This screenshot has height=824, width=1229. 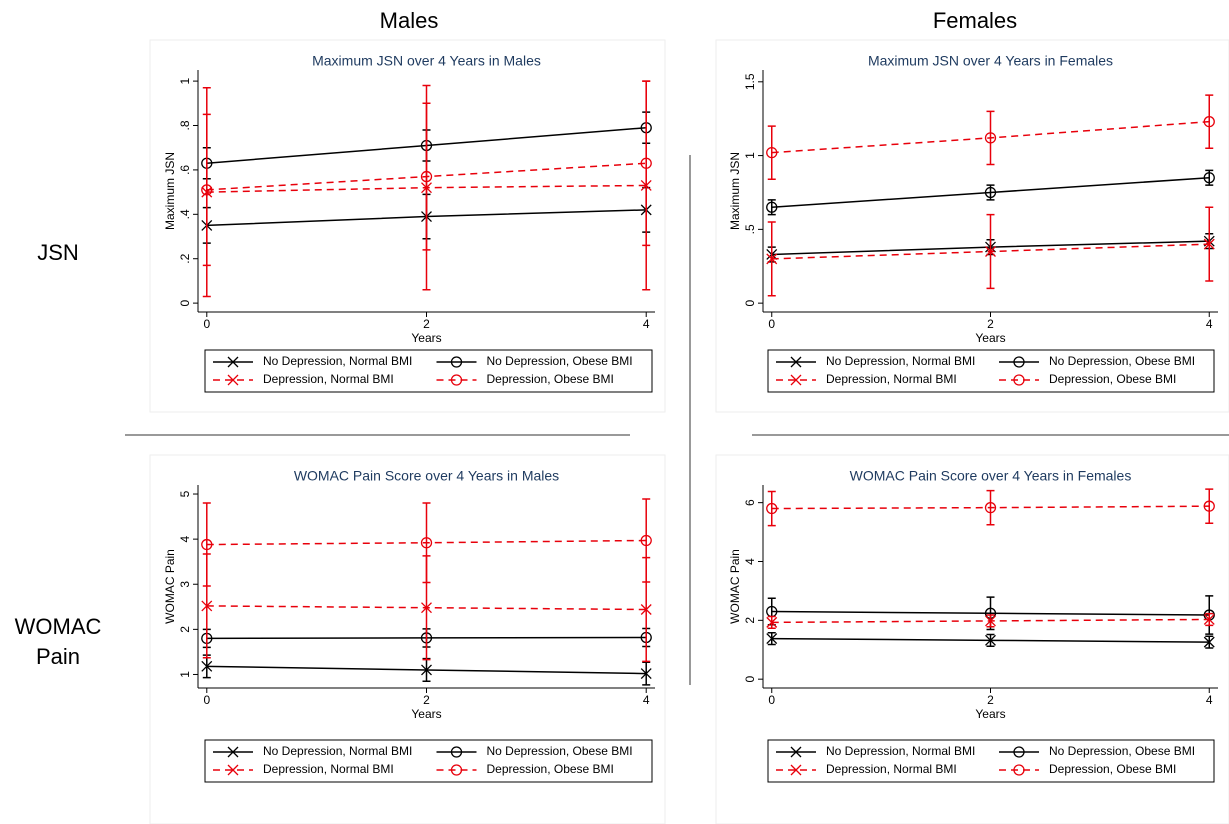 I want to click on chart-title: Maximum JSN over 4 Years in Females, so click(x=990, y=61).